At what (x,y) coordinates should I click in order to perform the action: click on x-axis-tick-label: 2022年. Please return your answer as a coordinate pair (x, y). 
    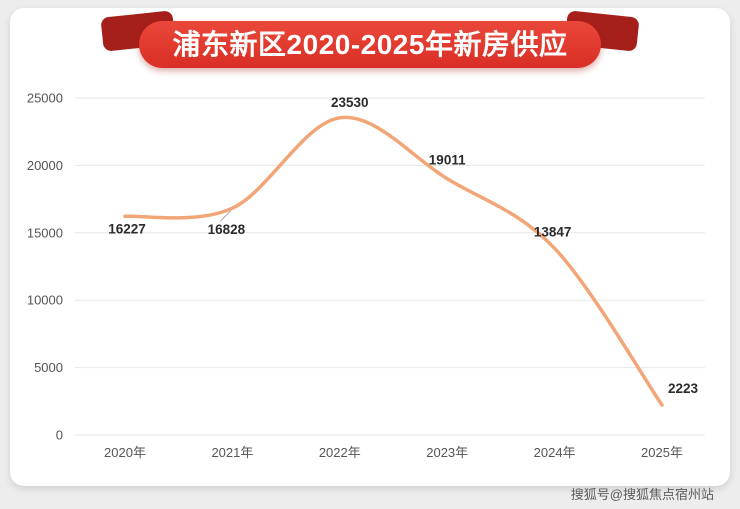
    Looking at the image, I should click on (340, 452).